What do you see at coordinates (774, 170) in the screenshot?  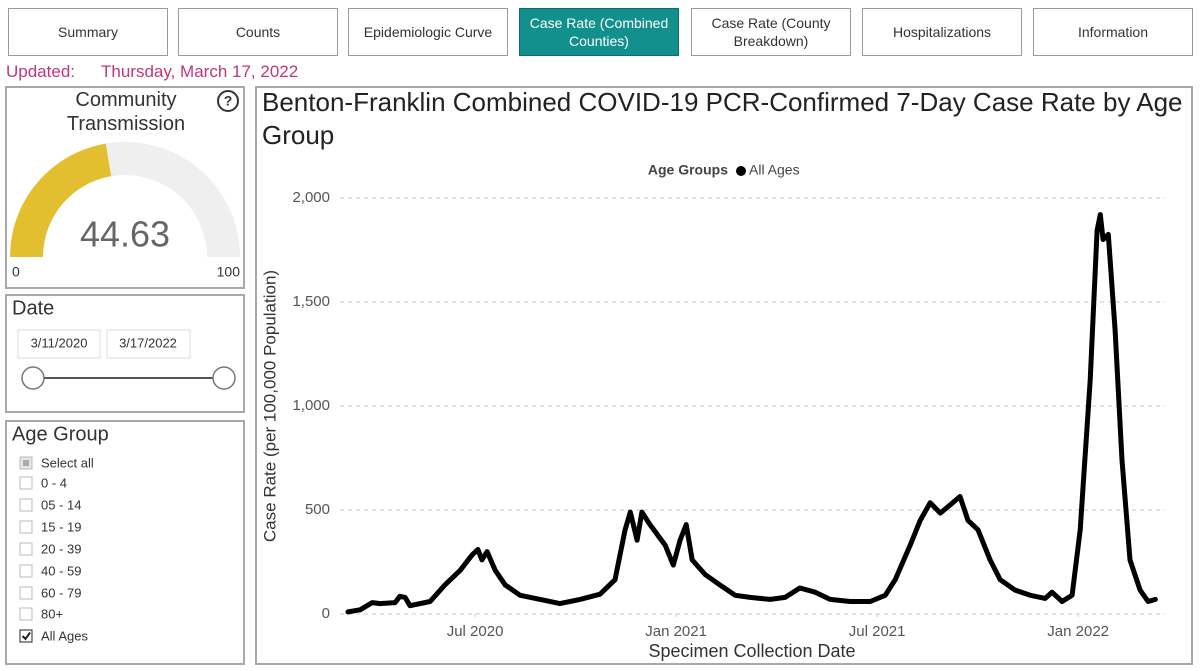 I see `legend-label: All Ages` at bounding box center [774, 170].